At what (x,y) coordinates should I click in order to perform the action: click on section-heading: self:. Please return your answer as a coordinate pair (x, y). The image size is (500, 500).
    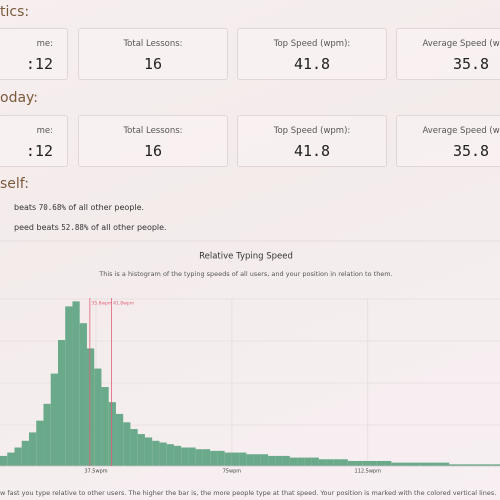
    Looking at the image, I should click on (14, 184).